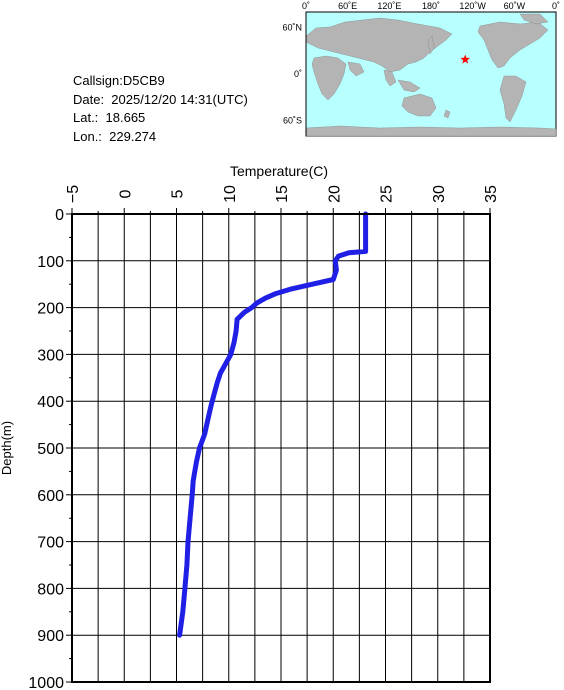 Image resolution: width=564 pixels, height=690 pixels. I want to click on map-latitude-label: 60˚N, so click(292, 28).